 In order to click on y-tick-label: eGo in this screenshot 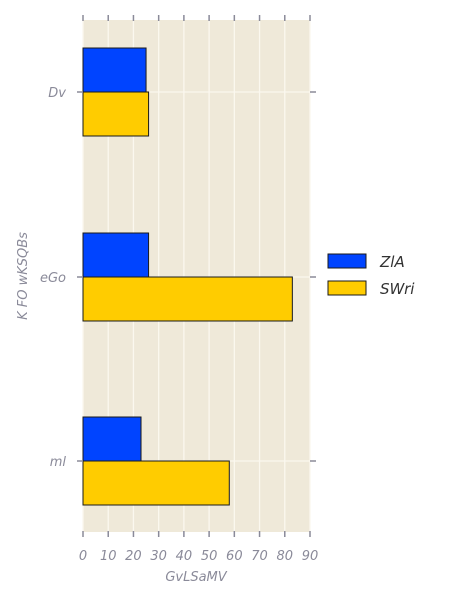, I will do `click(53, 278)`.